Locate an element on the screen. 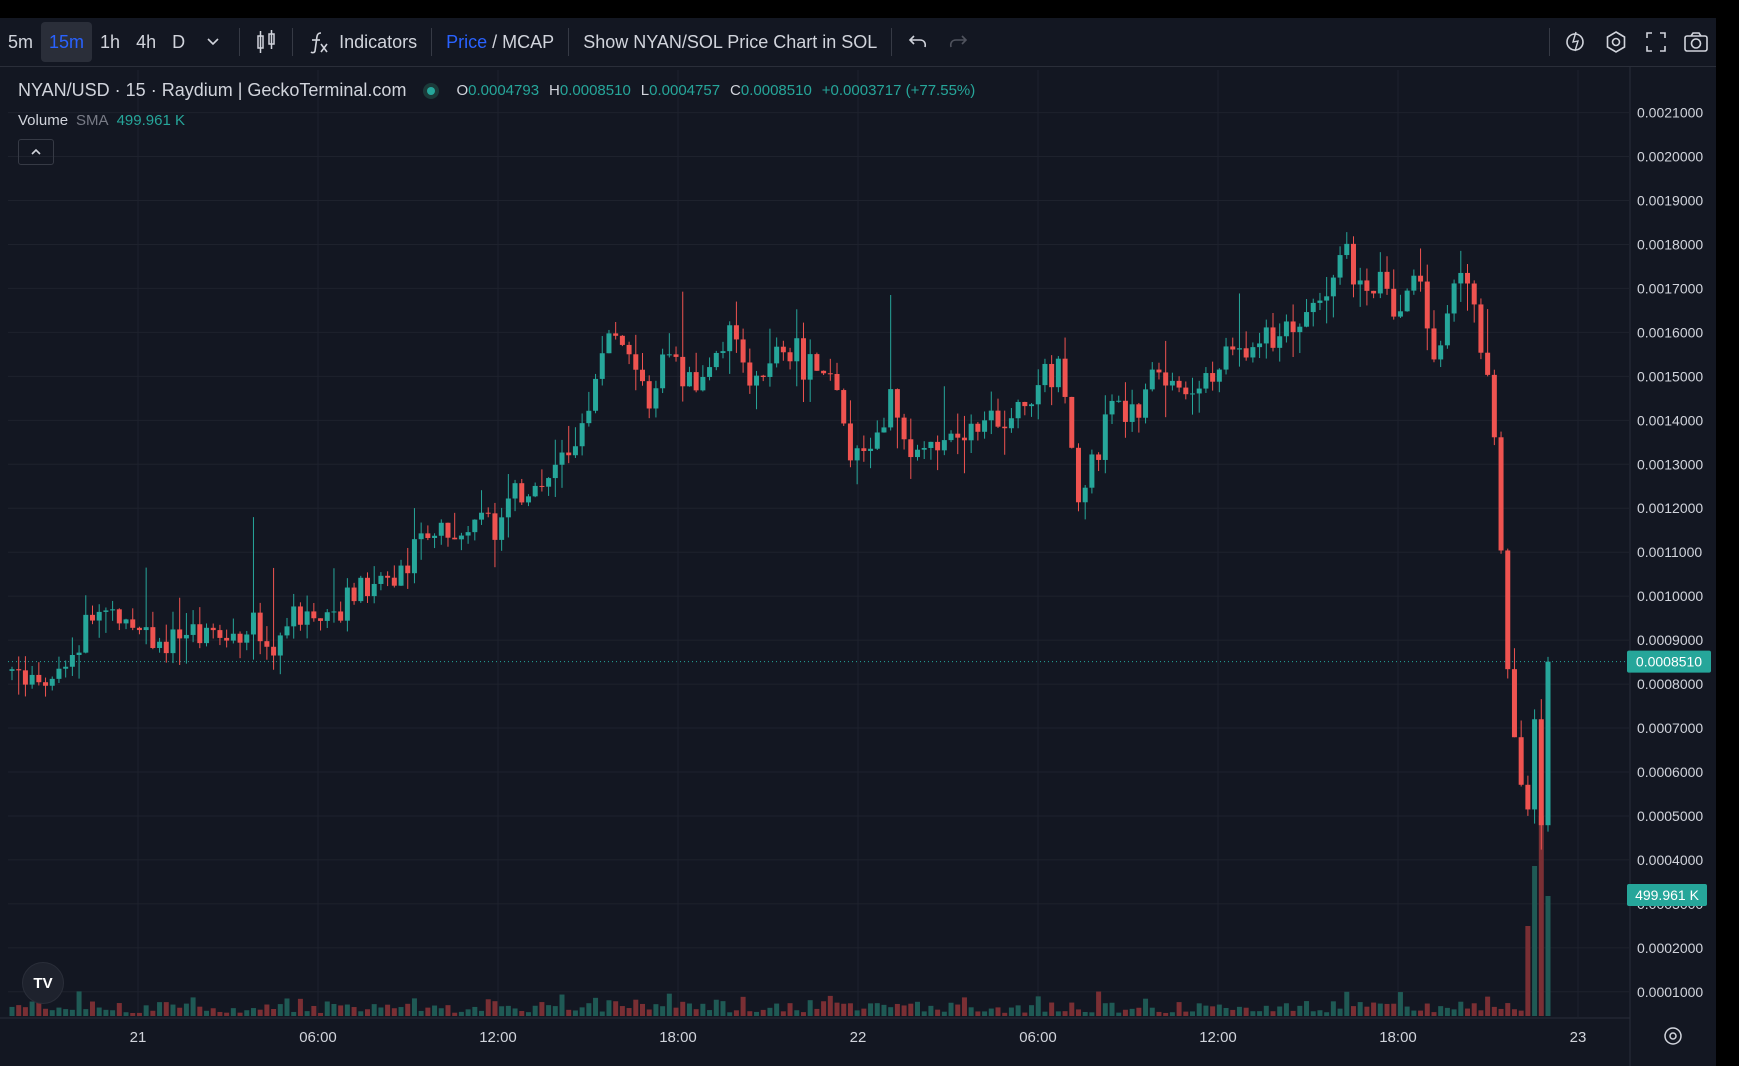 This screenshot has width=1739, height=1066. toolbar-divider is located at coordinates (892, 42).